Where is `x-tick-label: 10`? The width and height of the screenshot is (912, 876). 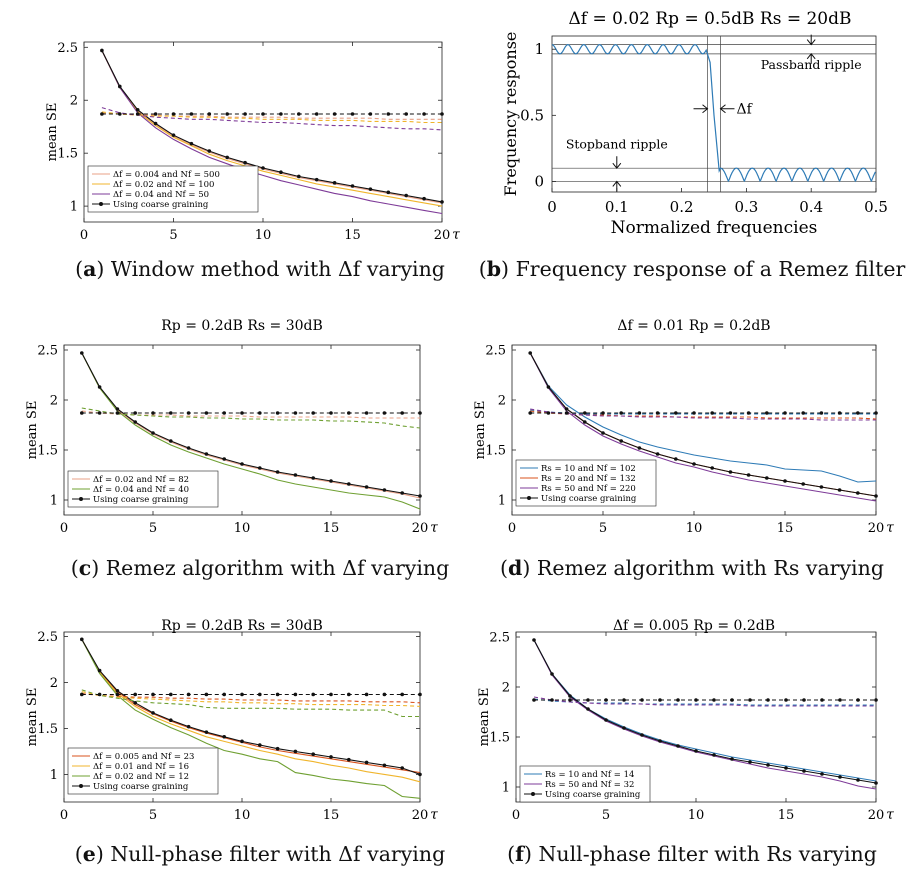 x-tick-label: 10 is located at coordinates (263, 235).